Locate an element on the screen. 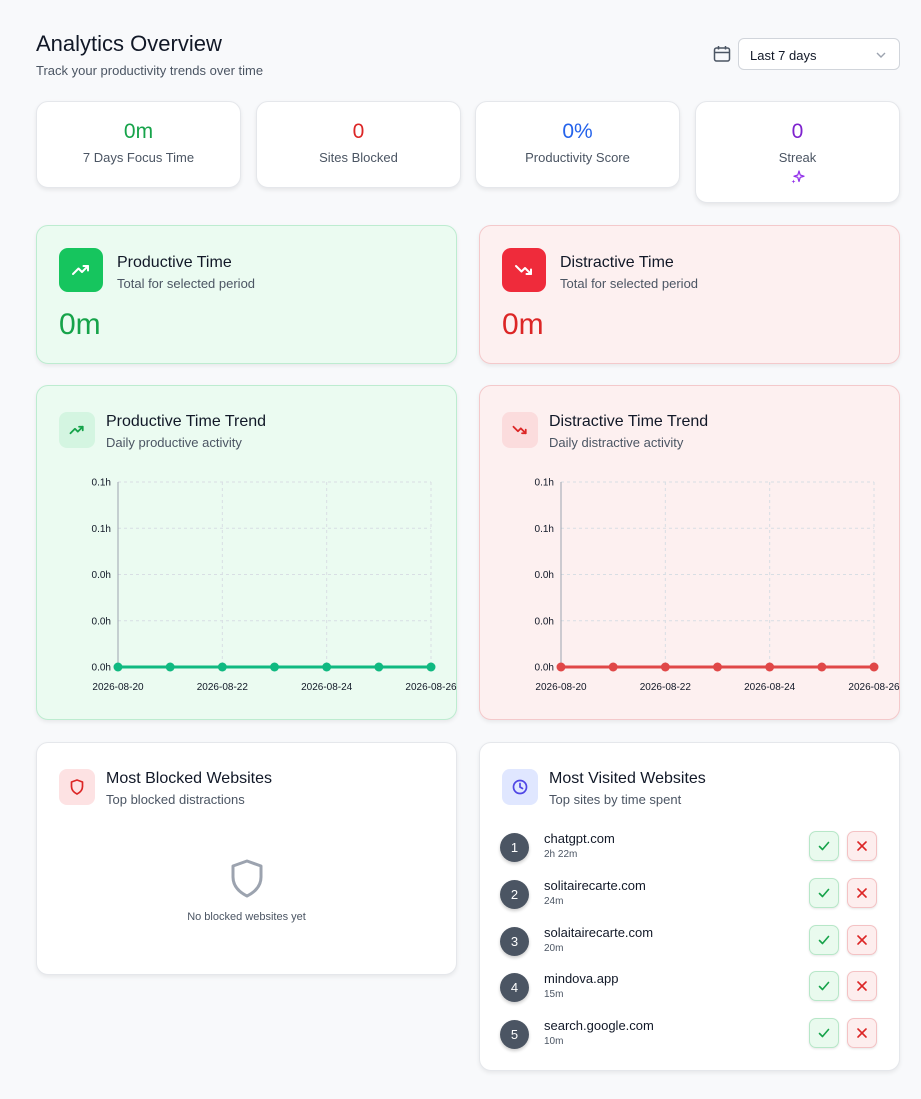  rank-badge: 3 is located at coordinates (514, 941).